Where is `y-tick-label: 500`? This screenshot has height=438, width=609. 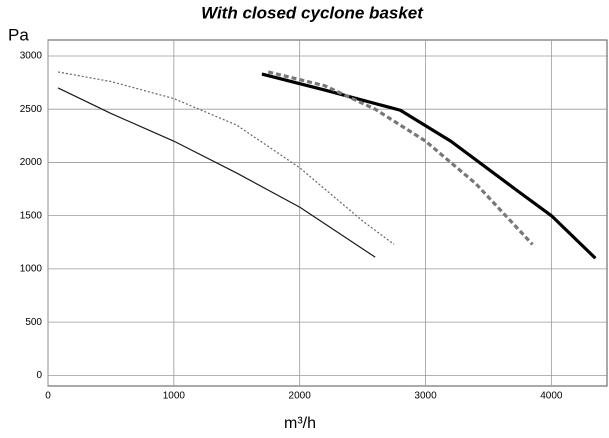
y-tick-label: 500 is located at coordinates (33, 322).